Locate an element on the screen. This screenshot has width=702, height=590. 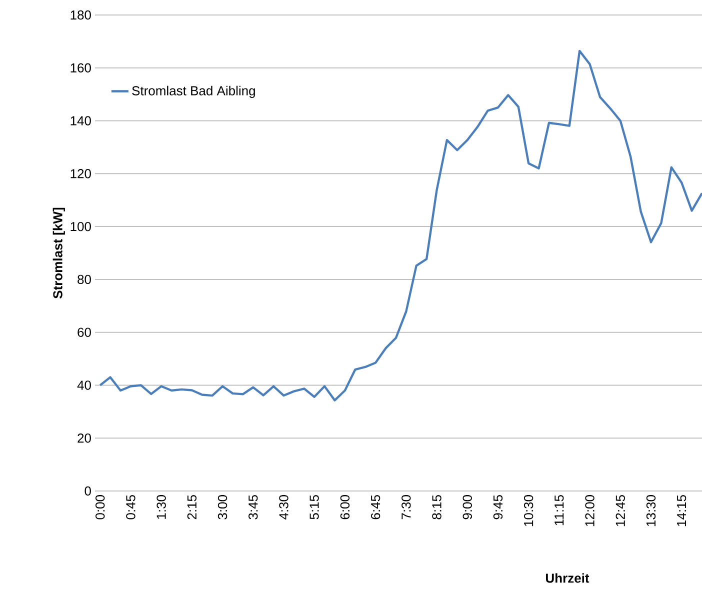
x-tick-label: 0:00 is located at coordinates (100, 507).